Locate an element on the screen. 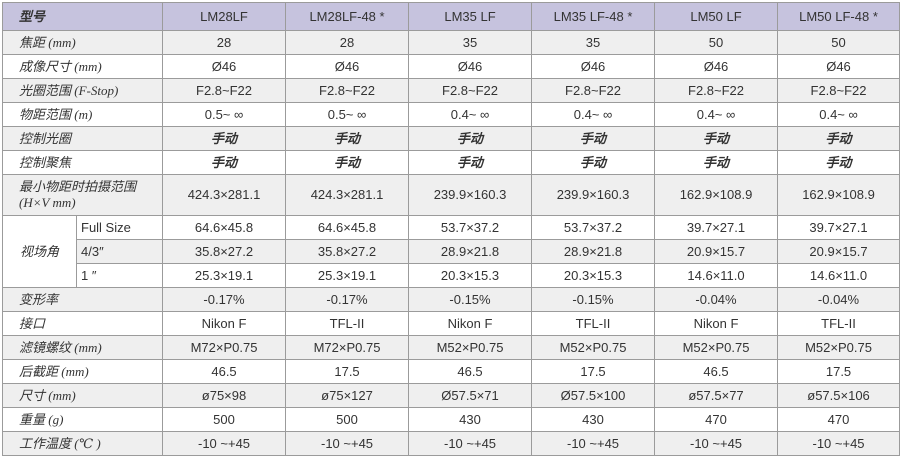 The width and height of the screenshot is (900, 458). corner-header: 型号 is located at coordinates (82, 16).